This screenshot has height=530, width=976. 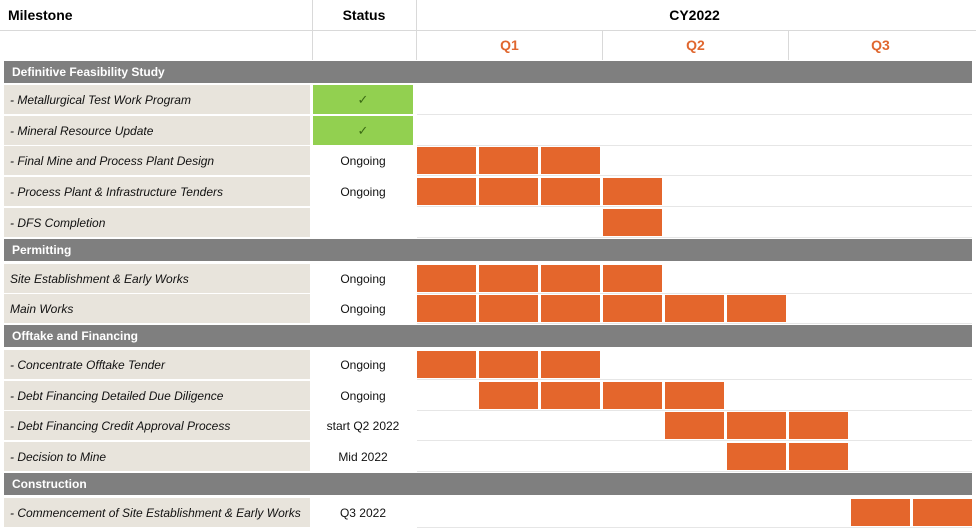 What do you see at coordinates (157, 278) in the screenshot?
I see `milestone-cell: Site Establishment & Early Works` at bounding box center [157, 278].